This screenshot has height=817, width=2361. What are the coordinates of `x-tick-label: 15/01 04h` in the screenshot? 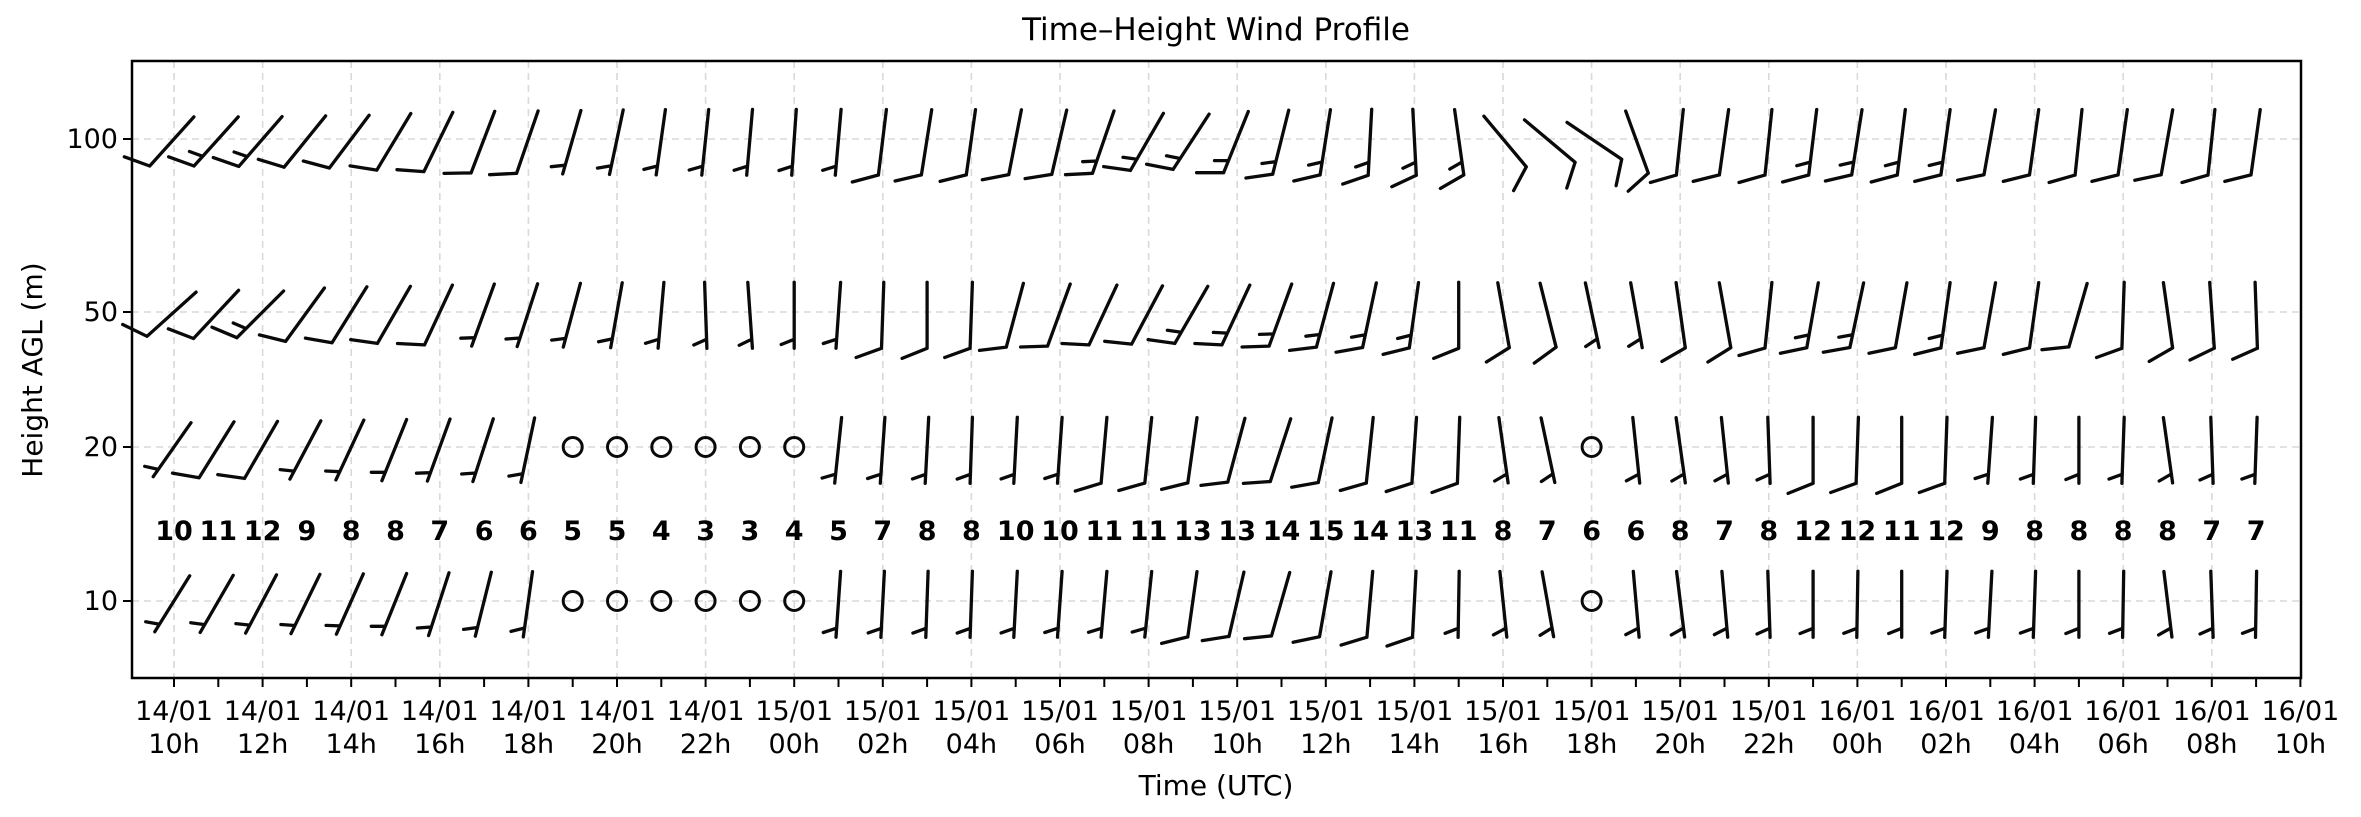 It's located at (971, 728).